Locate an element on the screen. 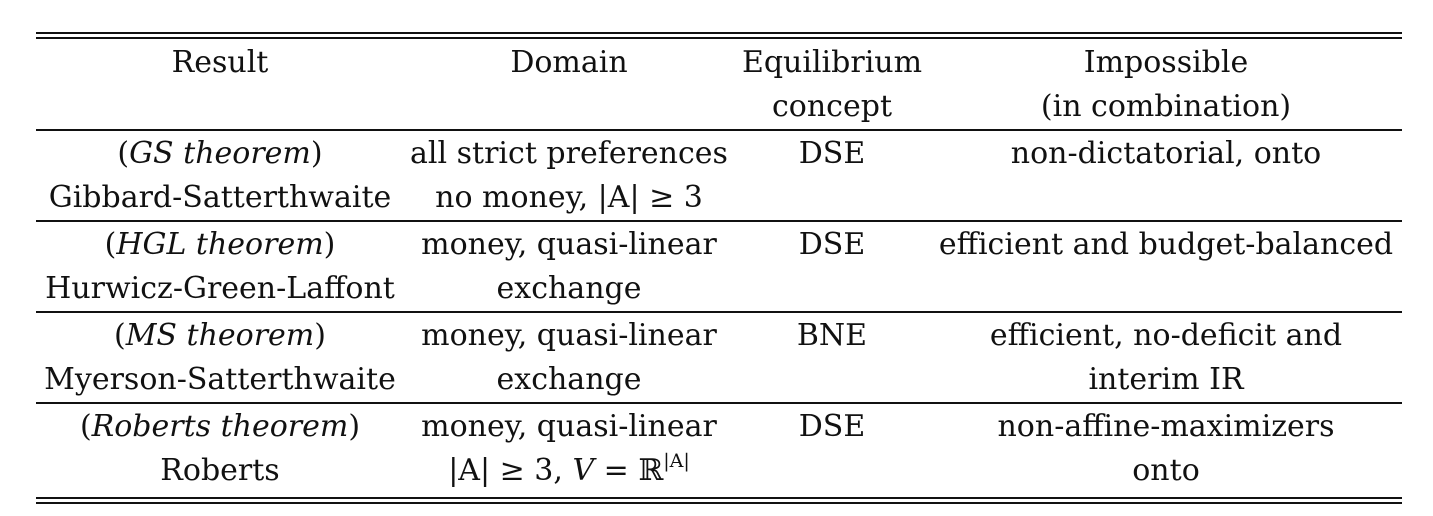  theorem-cell: (Roberts theorem) is located at coordinates (220, 425).